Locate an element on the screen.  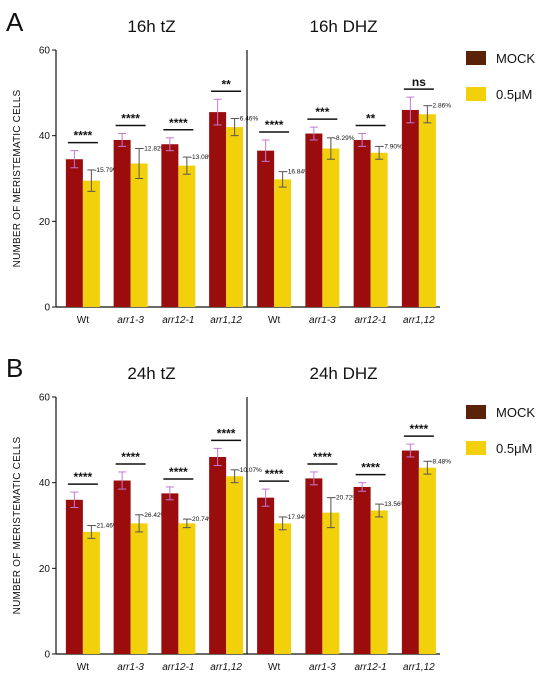
percent-change-label: -8.29% is located at coordinates (344, 138).